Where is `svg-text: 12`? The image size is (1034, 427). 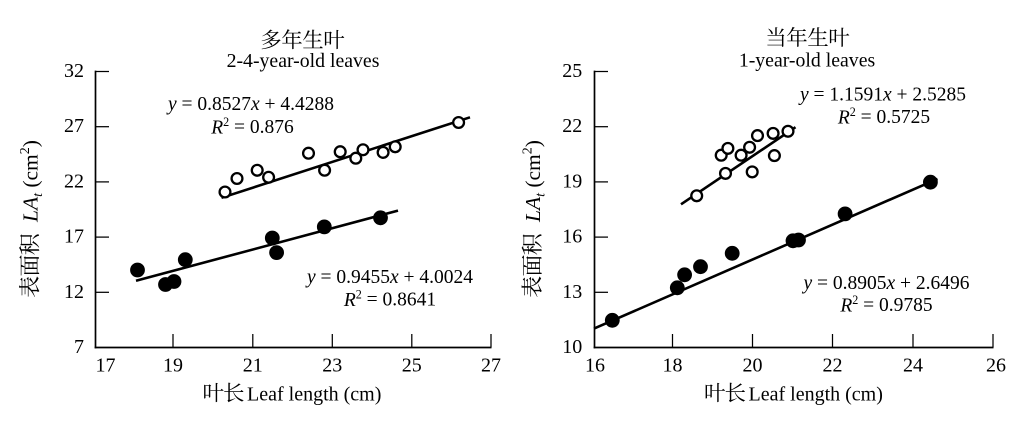 svg-text: 12 is located at coordinates (74, 292).